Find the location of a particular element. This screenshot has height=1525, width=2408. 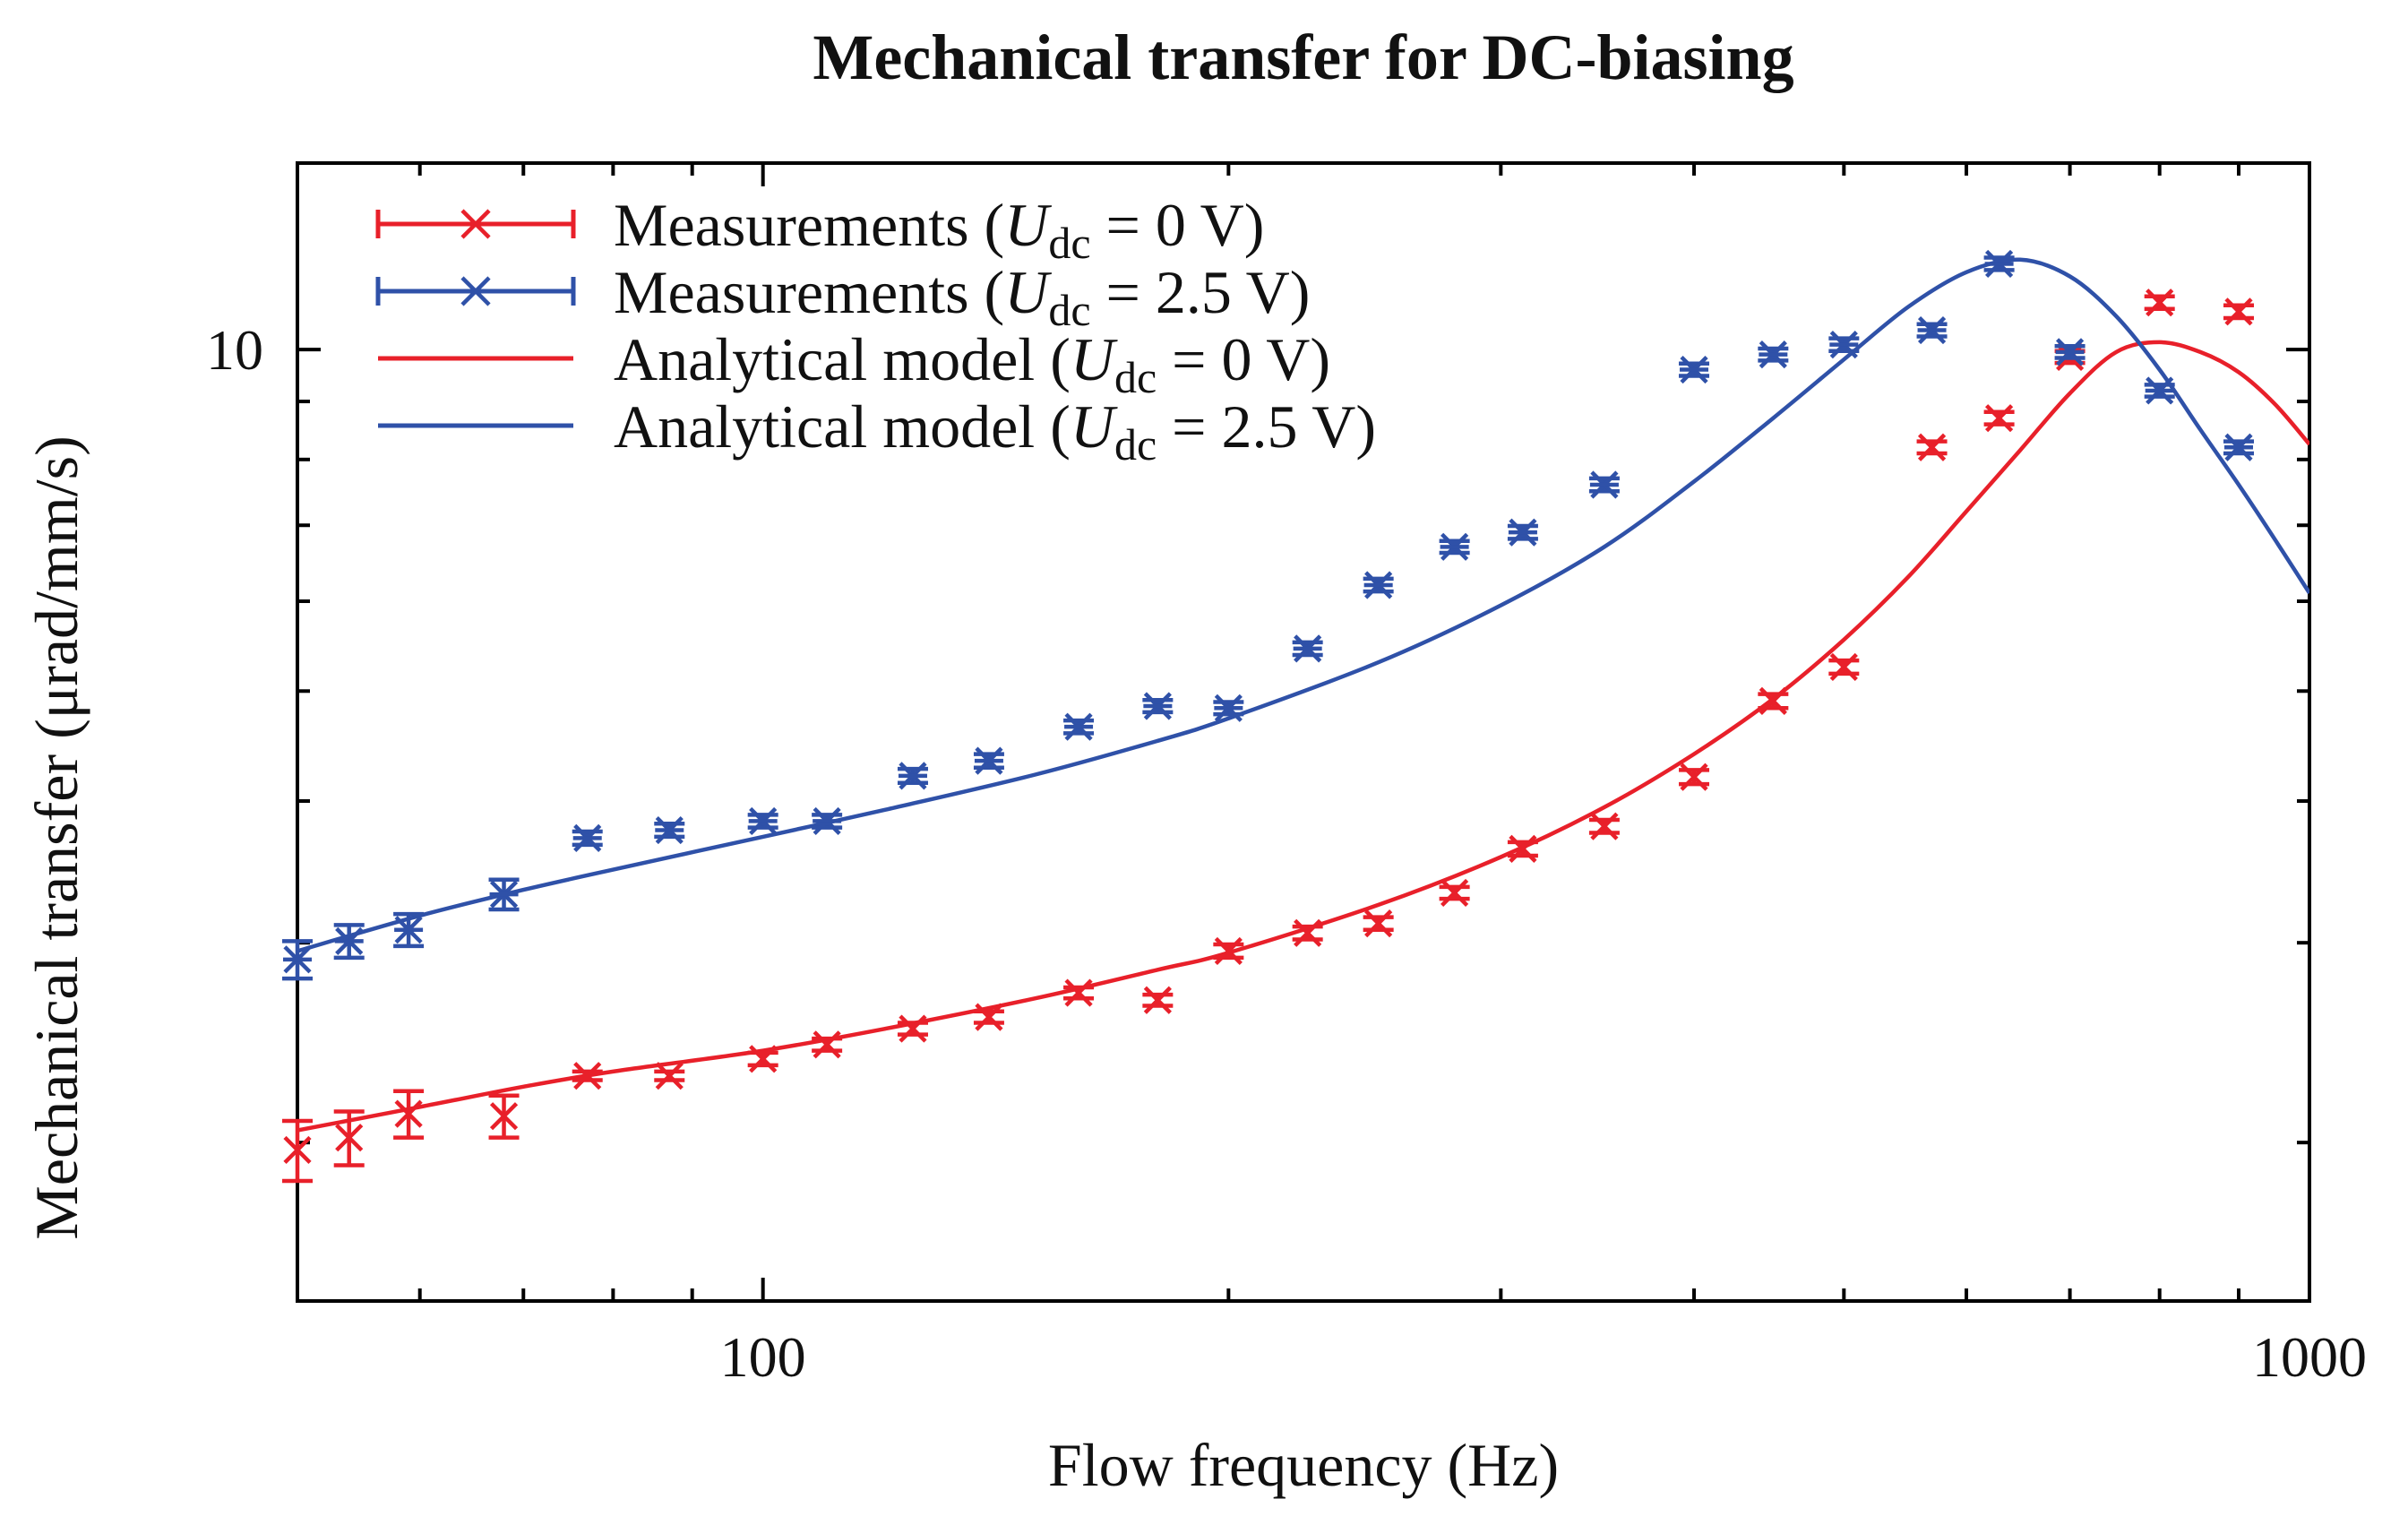

legend-entry: Analytical model (Udc = 0 V) is located at coordinates (854, 363).